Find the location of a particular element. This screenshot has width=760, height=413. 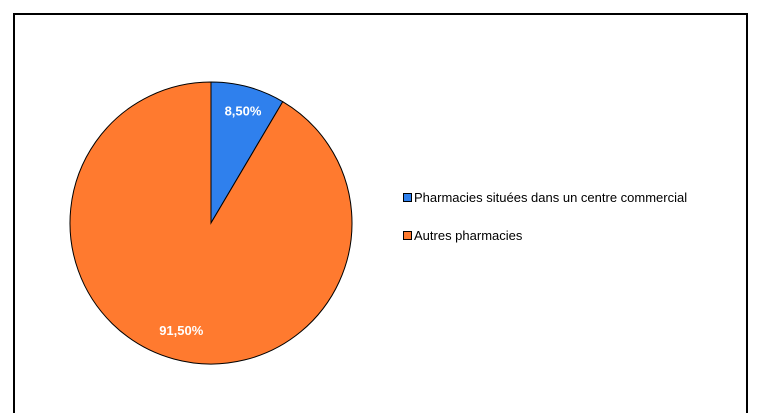

pie-label-1: 91,50% is located at coordinates (181, 330).